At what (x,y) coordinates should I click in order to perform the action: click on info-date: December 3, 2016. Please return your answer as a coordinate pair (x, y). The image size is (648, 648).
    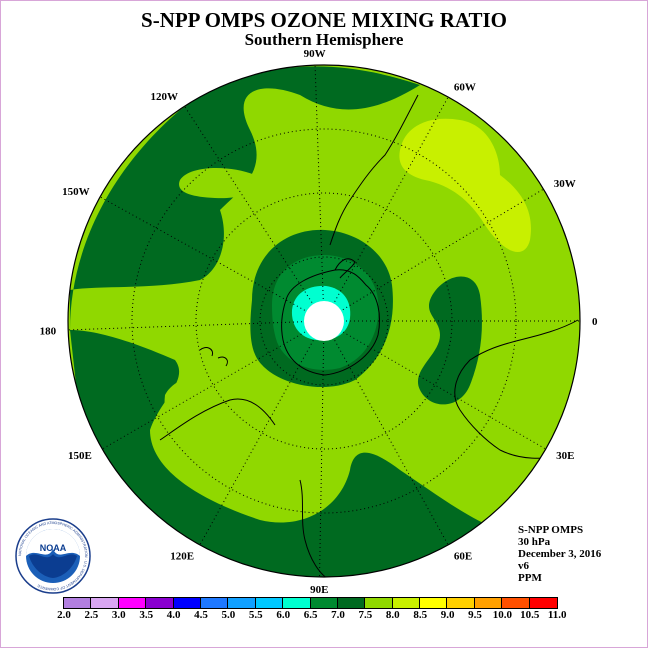
    Looking at the image, I should click on (560, 554).